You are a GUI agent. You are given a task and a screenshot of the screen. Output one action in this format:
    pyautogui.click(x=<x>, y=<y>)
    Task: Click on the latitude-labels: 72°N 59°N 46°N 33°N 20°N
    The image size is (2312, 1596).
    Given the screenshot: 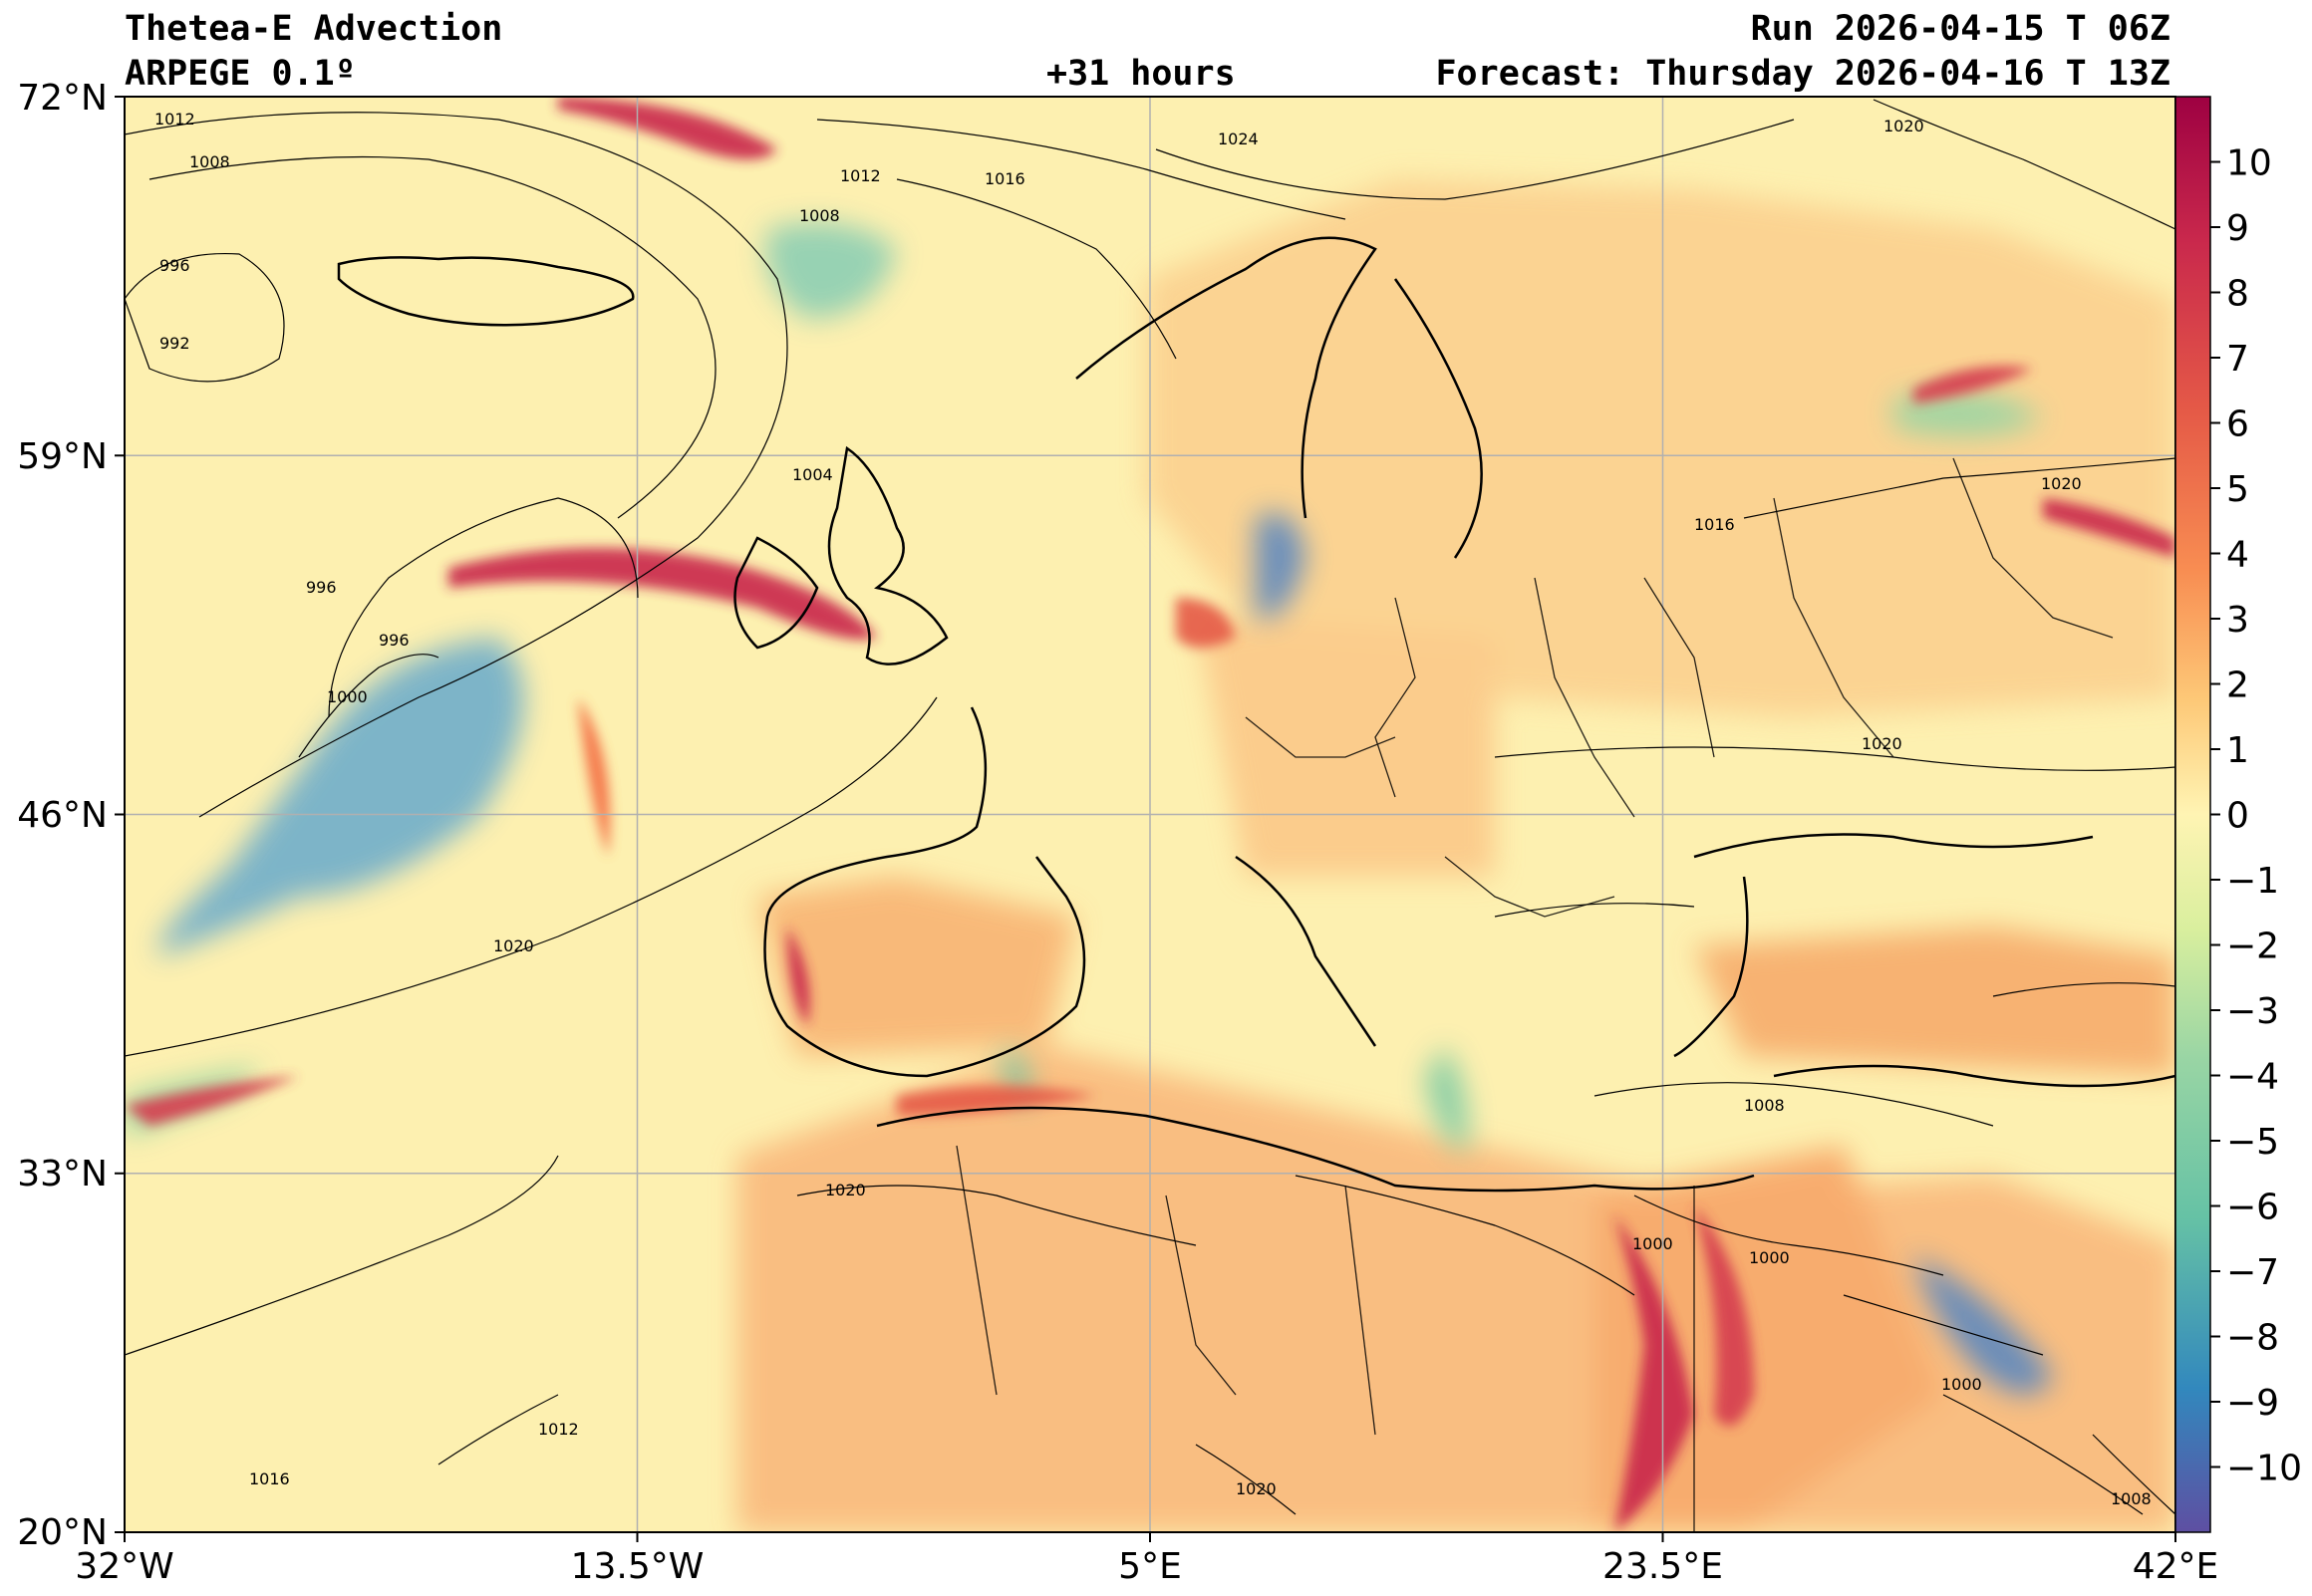 What is the action you would take?
    pyautogui.click(x=62, y=815)
    